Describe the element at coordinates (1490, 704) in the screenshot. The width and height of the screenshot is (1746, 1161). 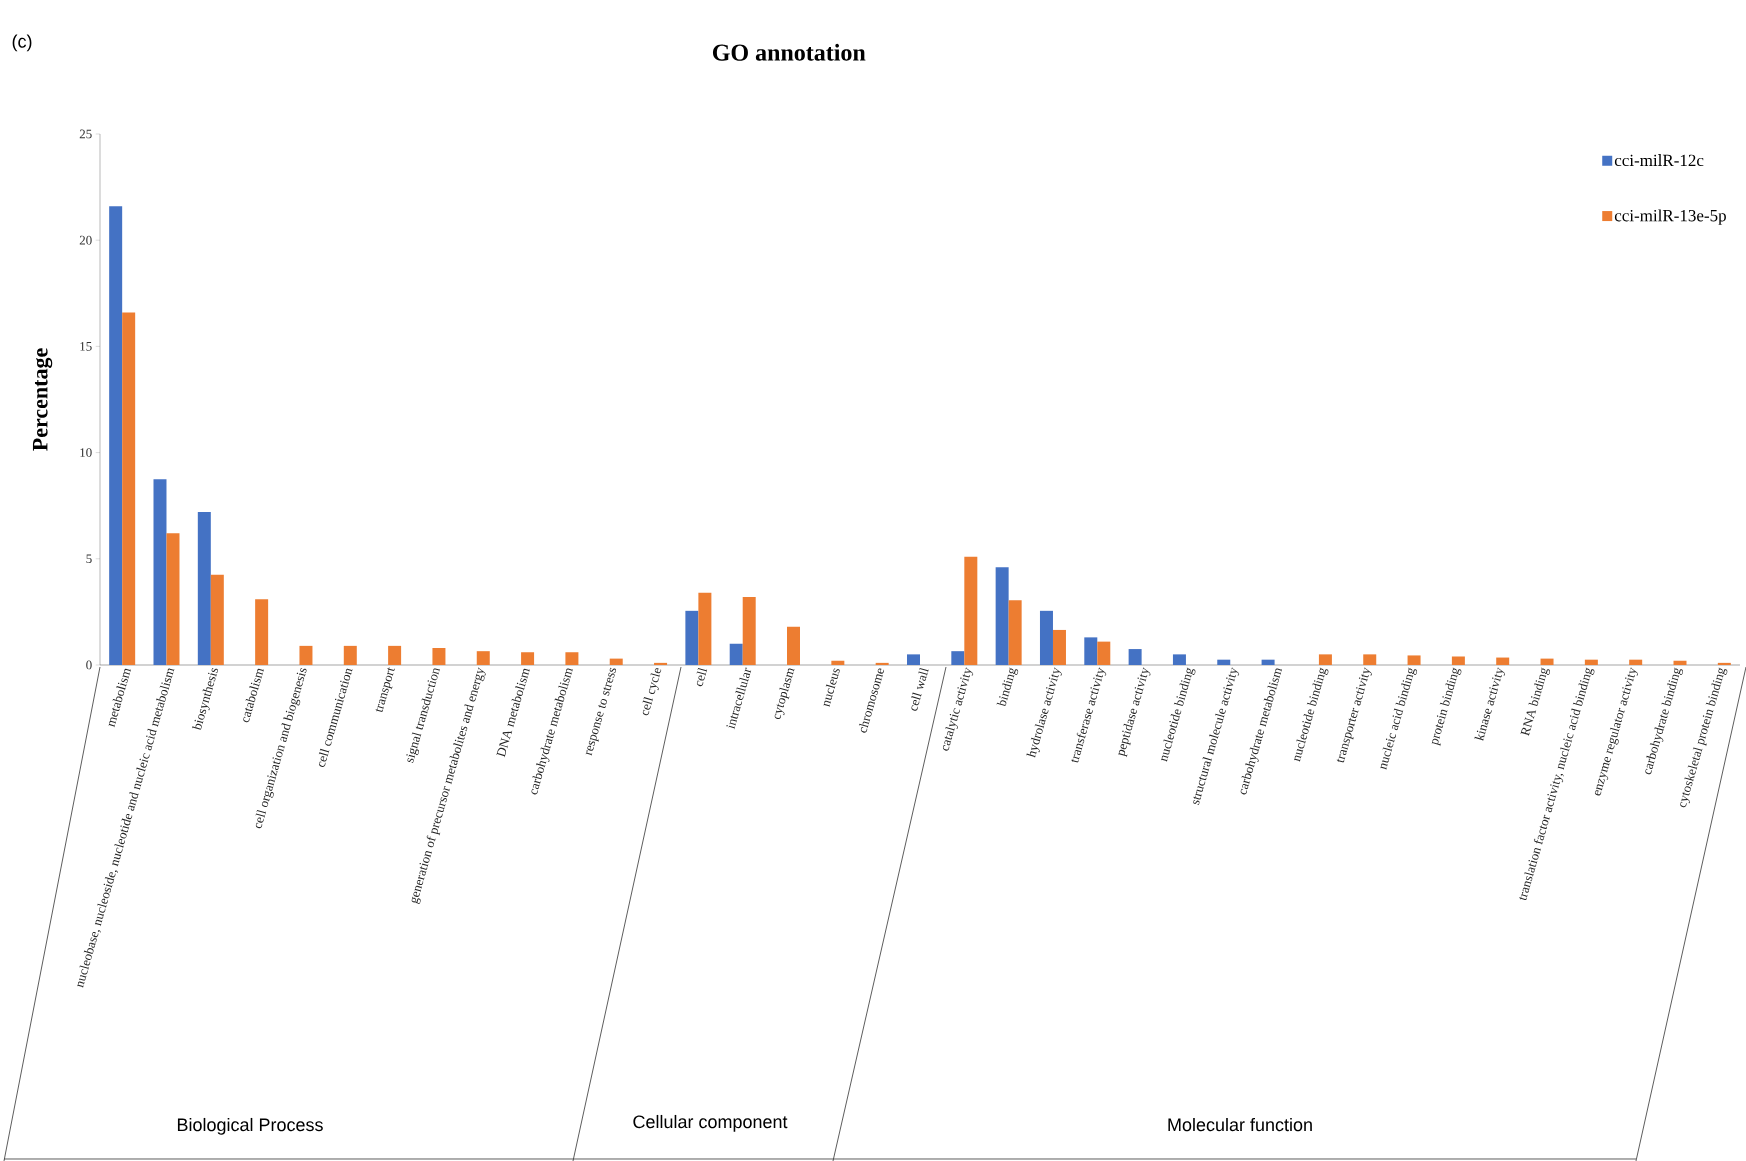
I see `x-tick-label: kinase activity` at that location.